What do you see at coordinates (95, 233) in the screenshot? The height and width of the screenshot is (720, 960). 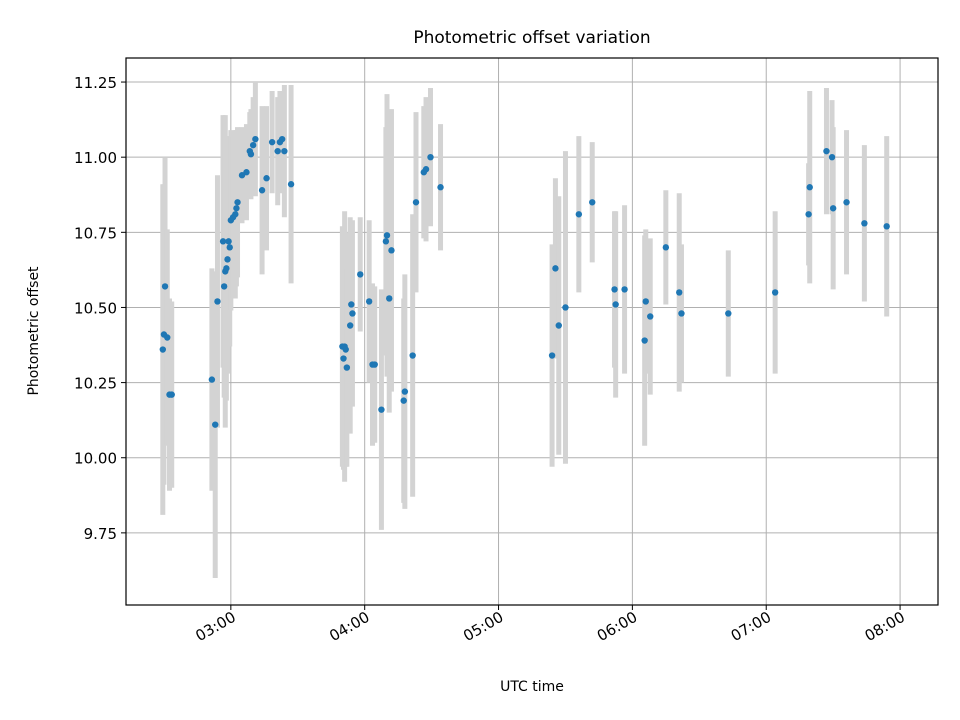 I see `y-tick-label: 10.75` at bounding box center [95, 233].